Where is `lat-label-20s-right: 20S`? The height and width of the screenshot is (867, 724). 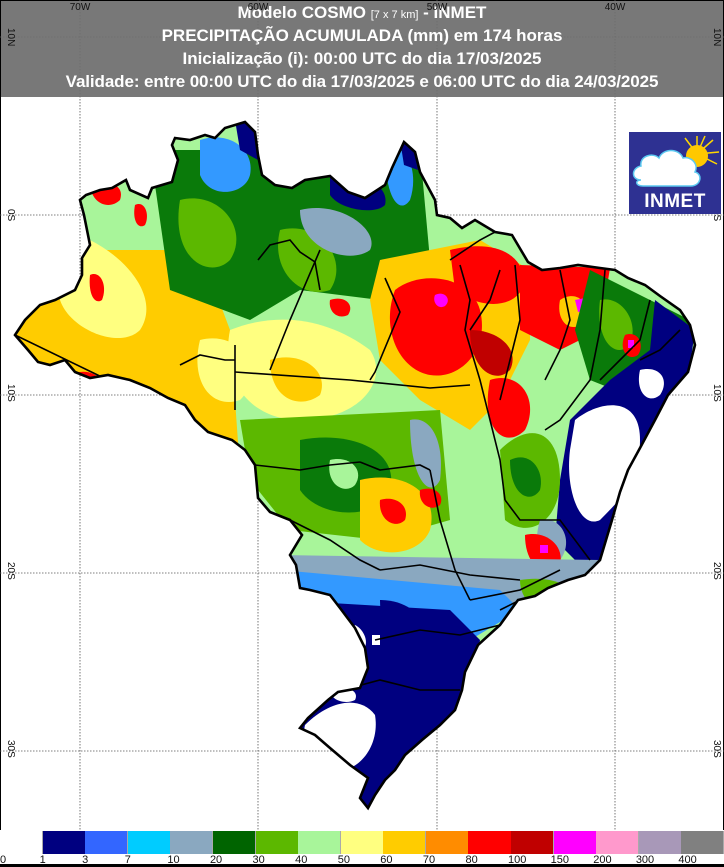
lat-label-20s-right: 20S is located at coordinates (716, 571).